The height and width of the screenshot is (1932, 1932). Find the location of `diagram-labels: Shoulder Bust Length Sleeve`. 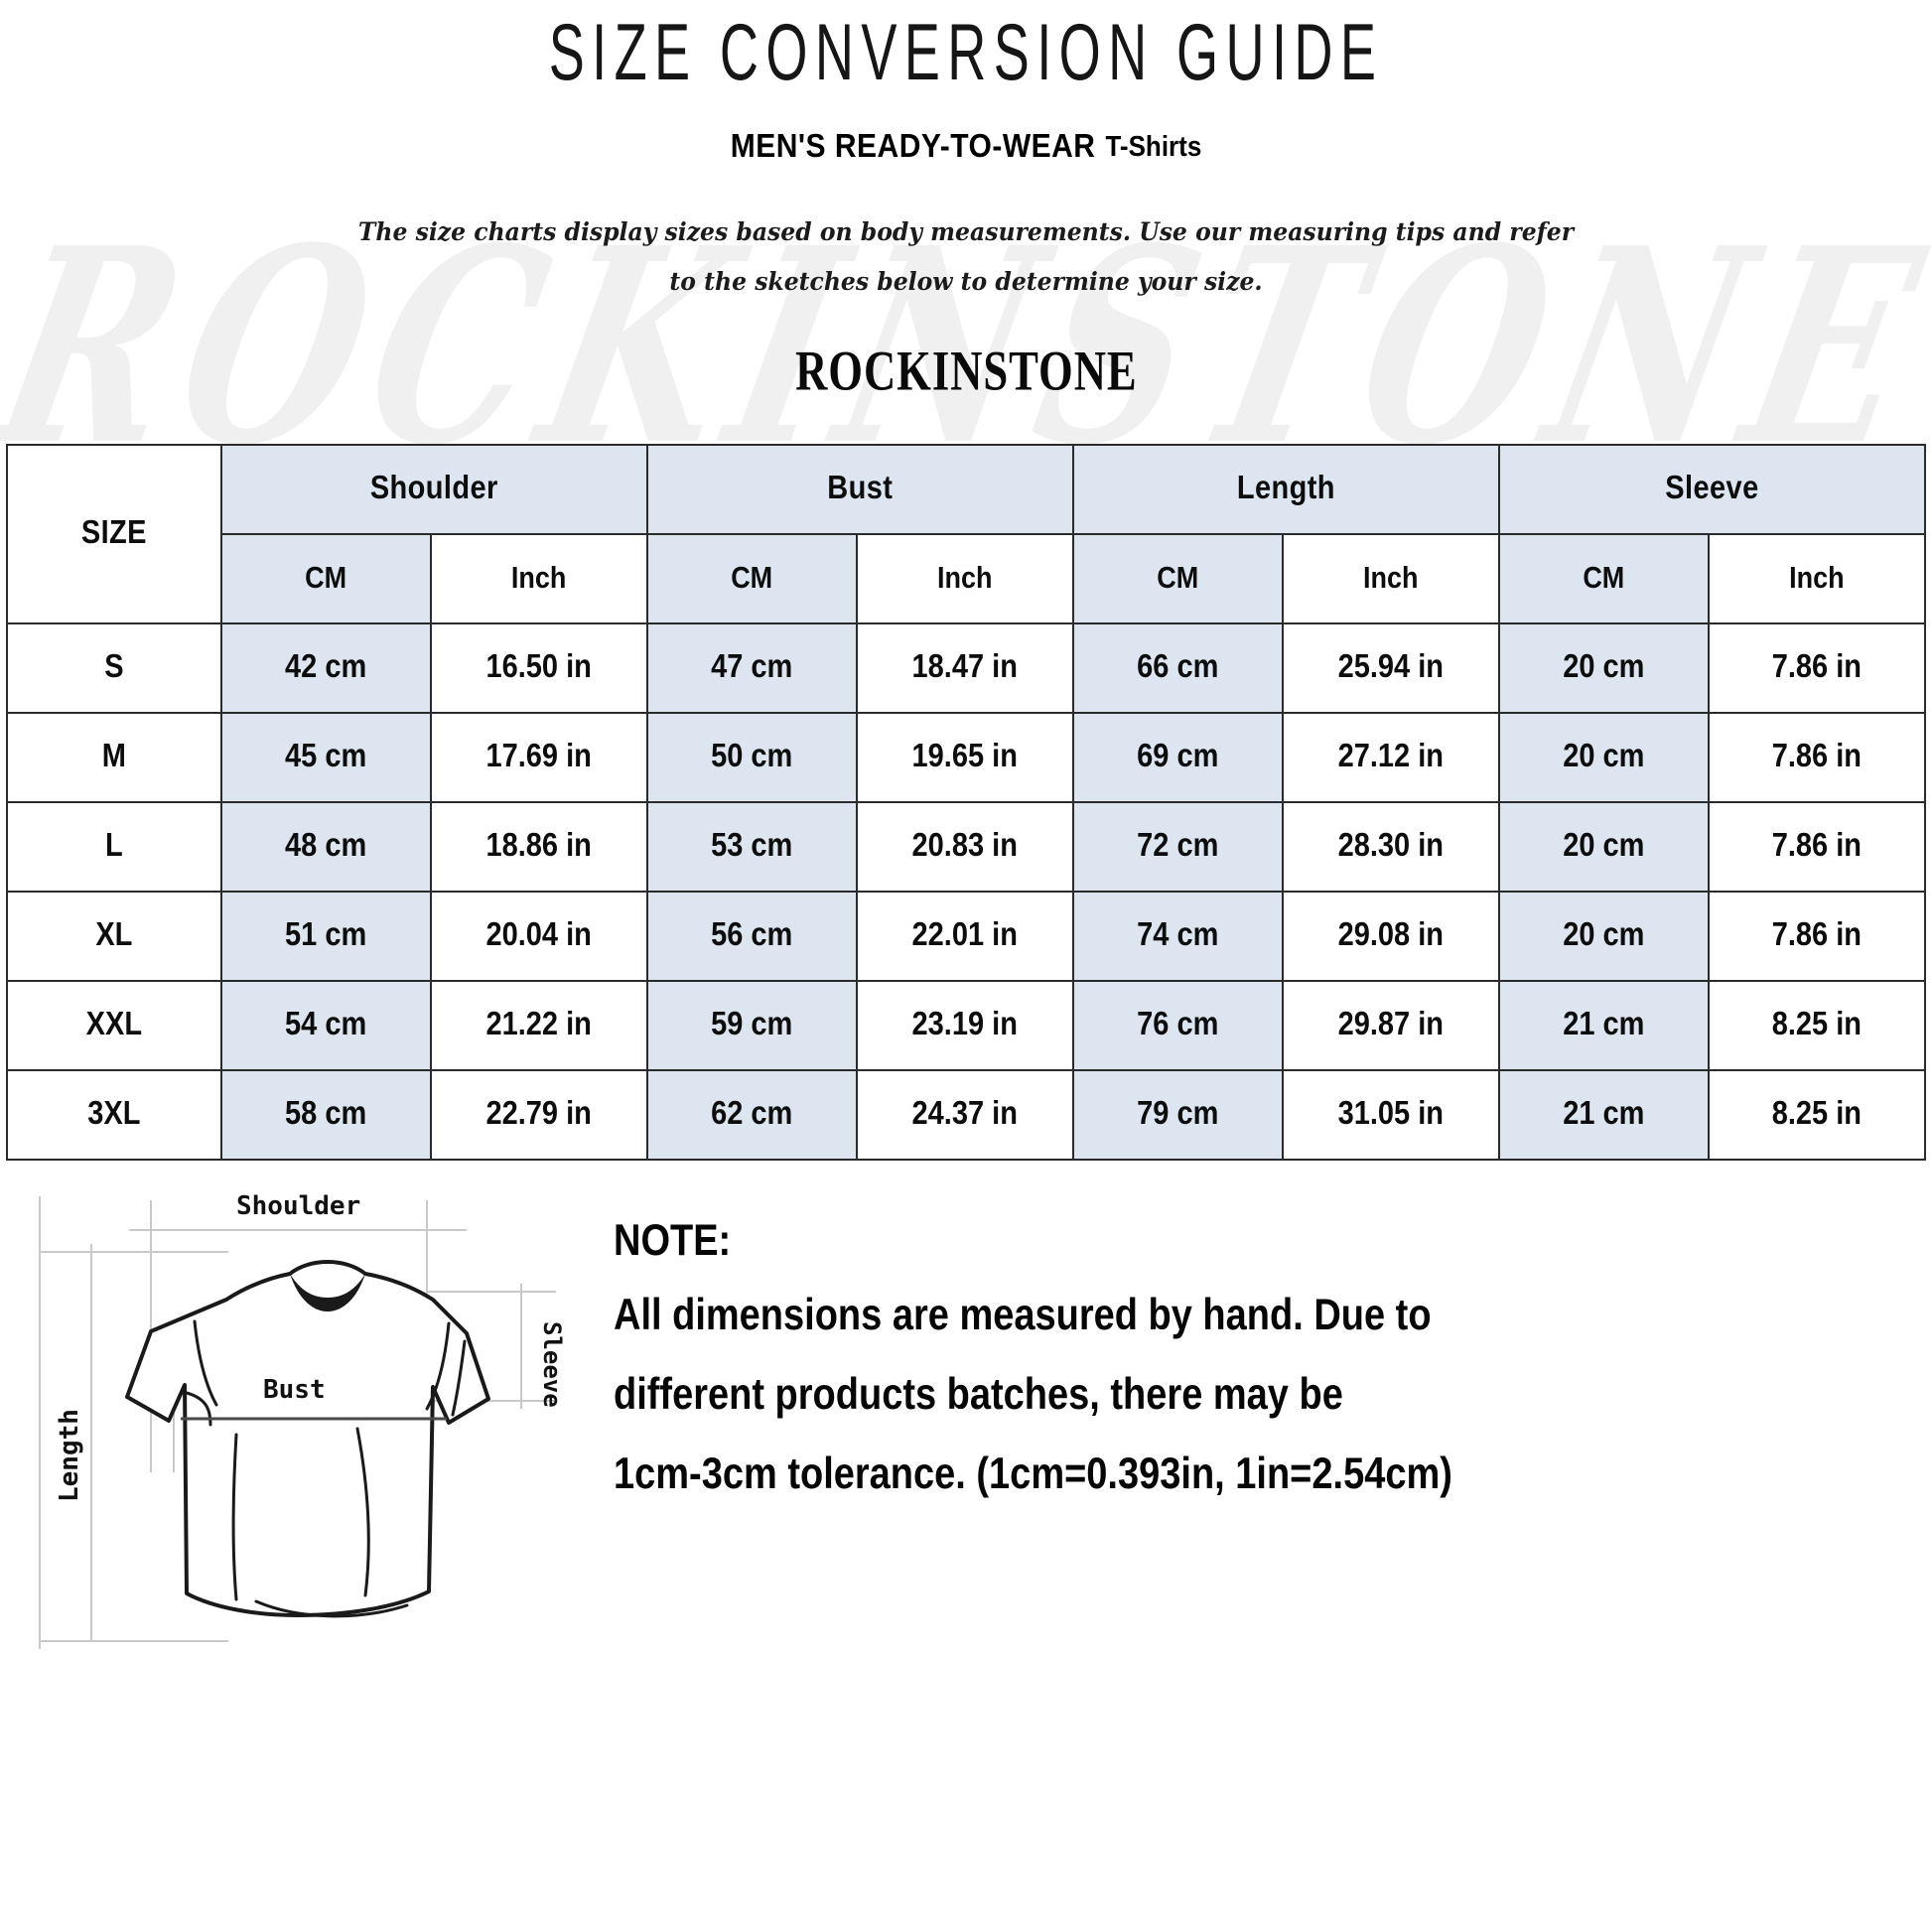

diagram-labels: Shoulder Bust Length Sleeve is located at coordinates (310, 1347).